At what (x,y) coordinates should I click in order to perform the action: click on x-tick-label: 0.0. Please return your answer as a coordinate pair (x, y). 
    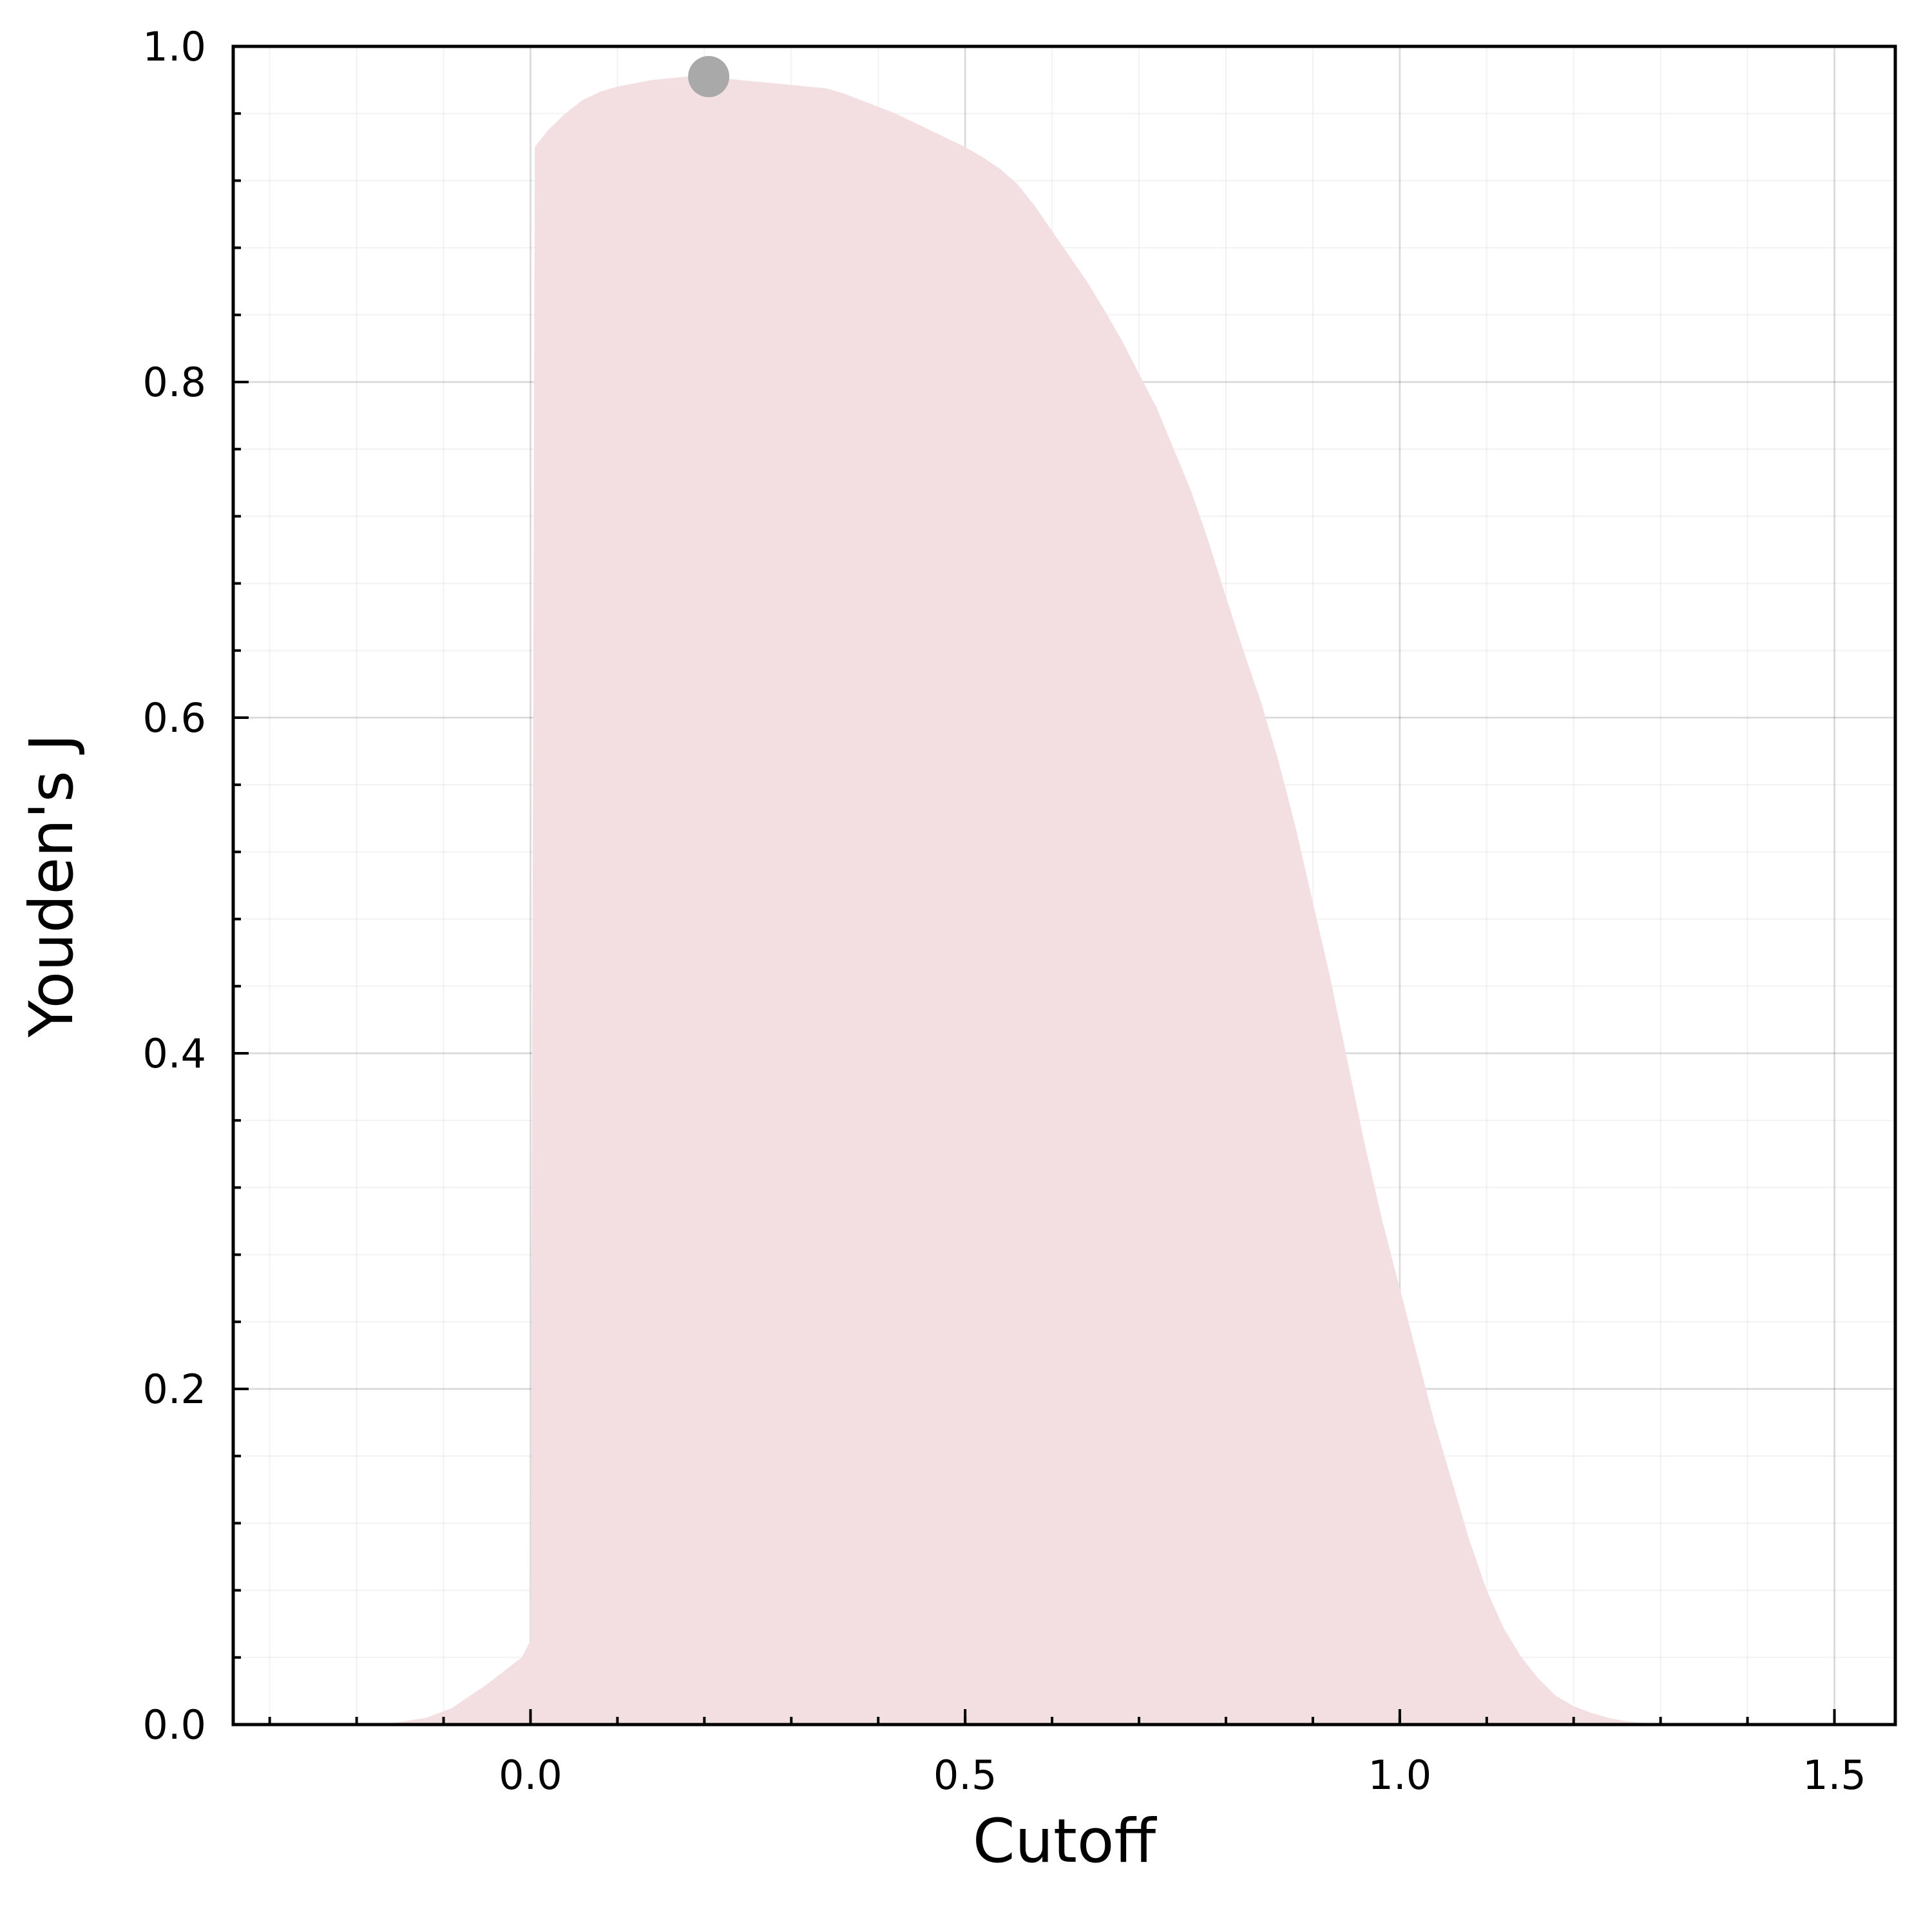
    Looking at the image, I should click on (530, 1775).